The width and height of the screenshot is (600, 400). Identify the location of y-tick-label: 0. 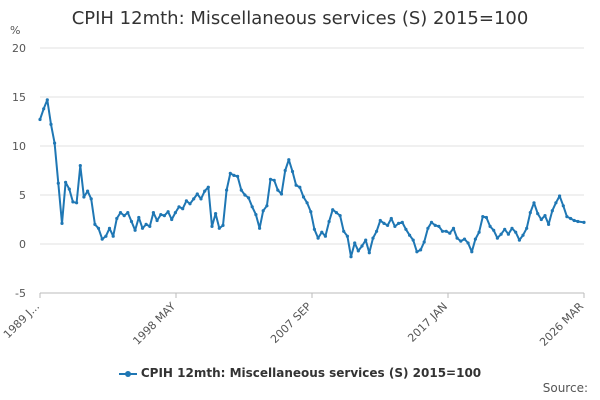
(22, 244).